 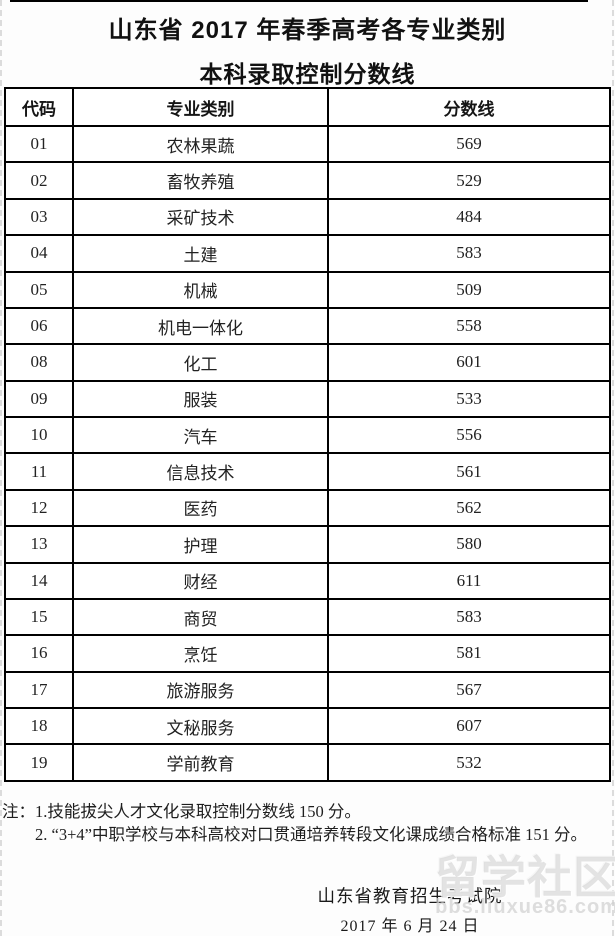 I want to click on cell-major: 采矿技术, so click(x=200, y=217).